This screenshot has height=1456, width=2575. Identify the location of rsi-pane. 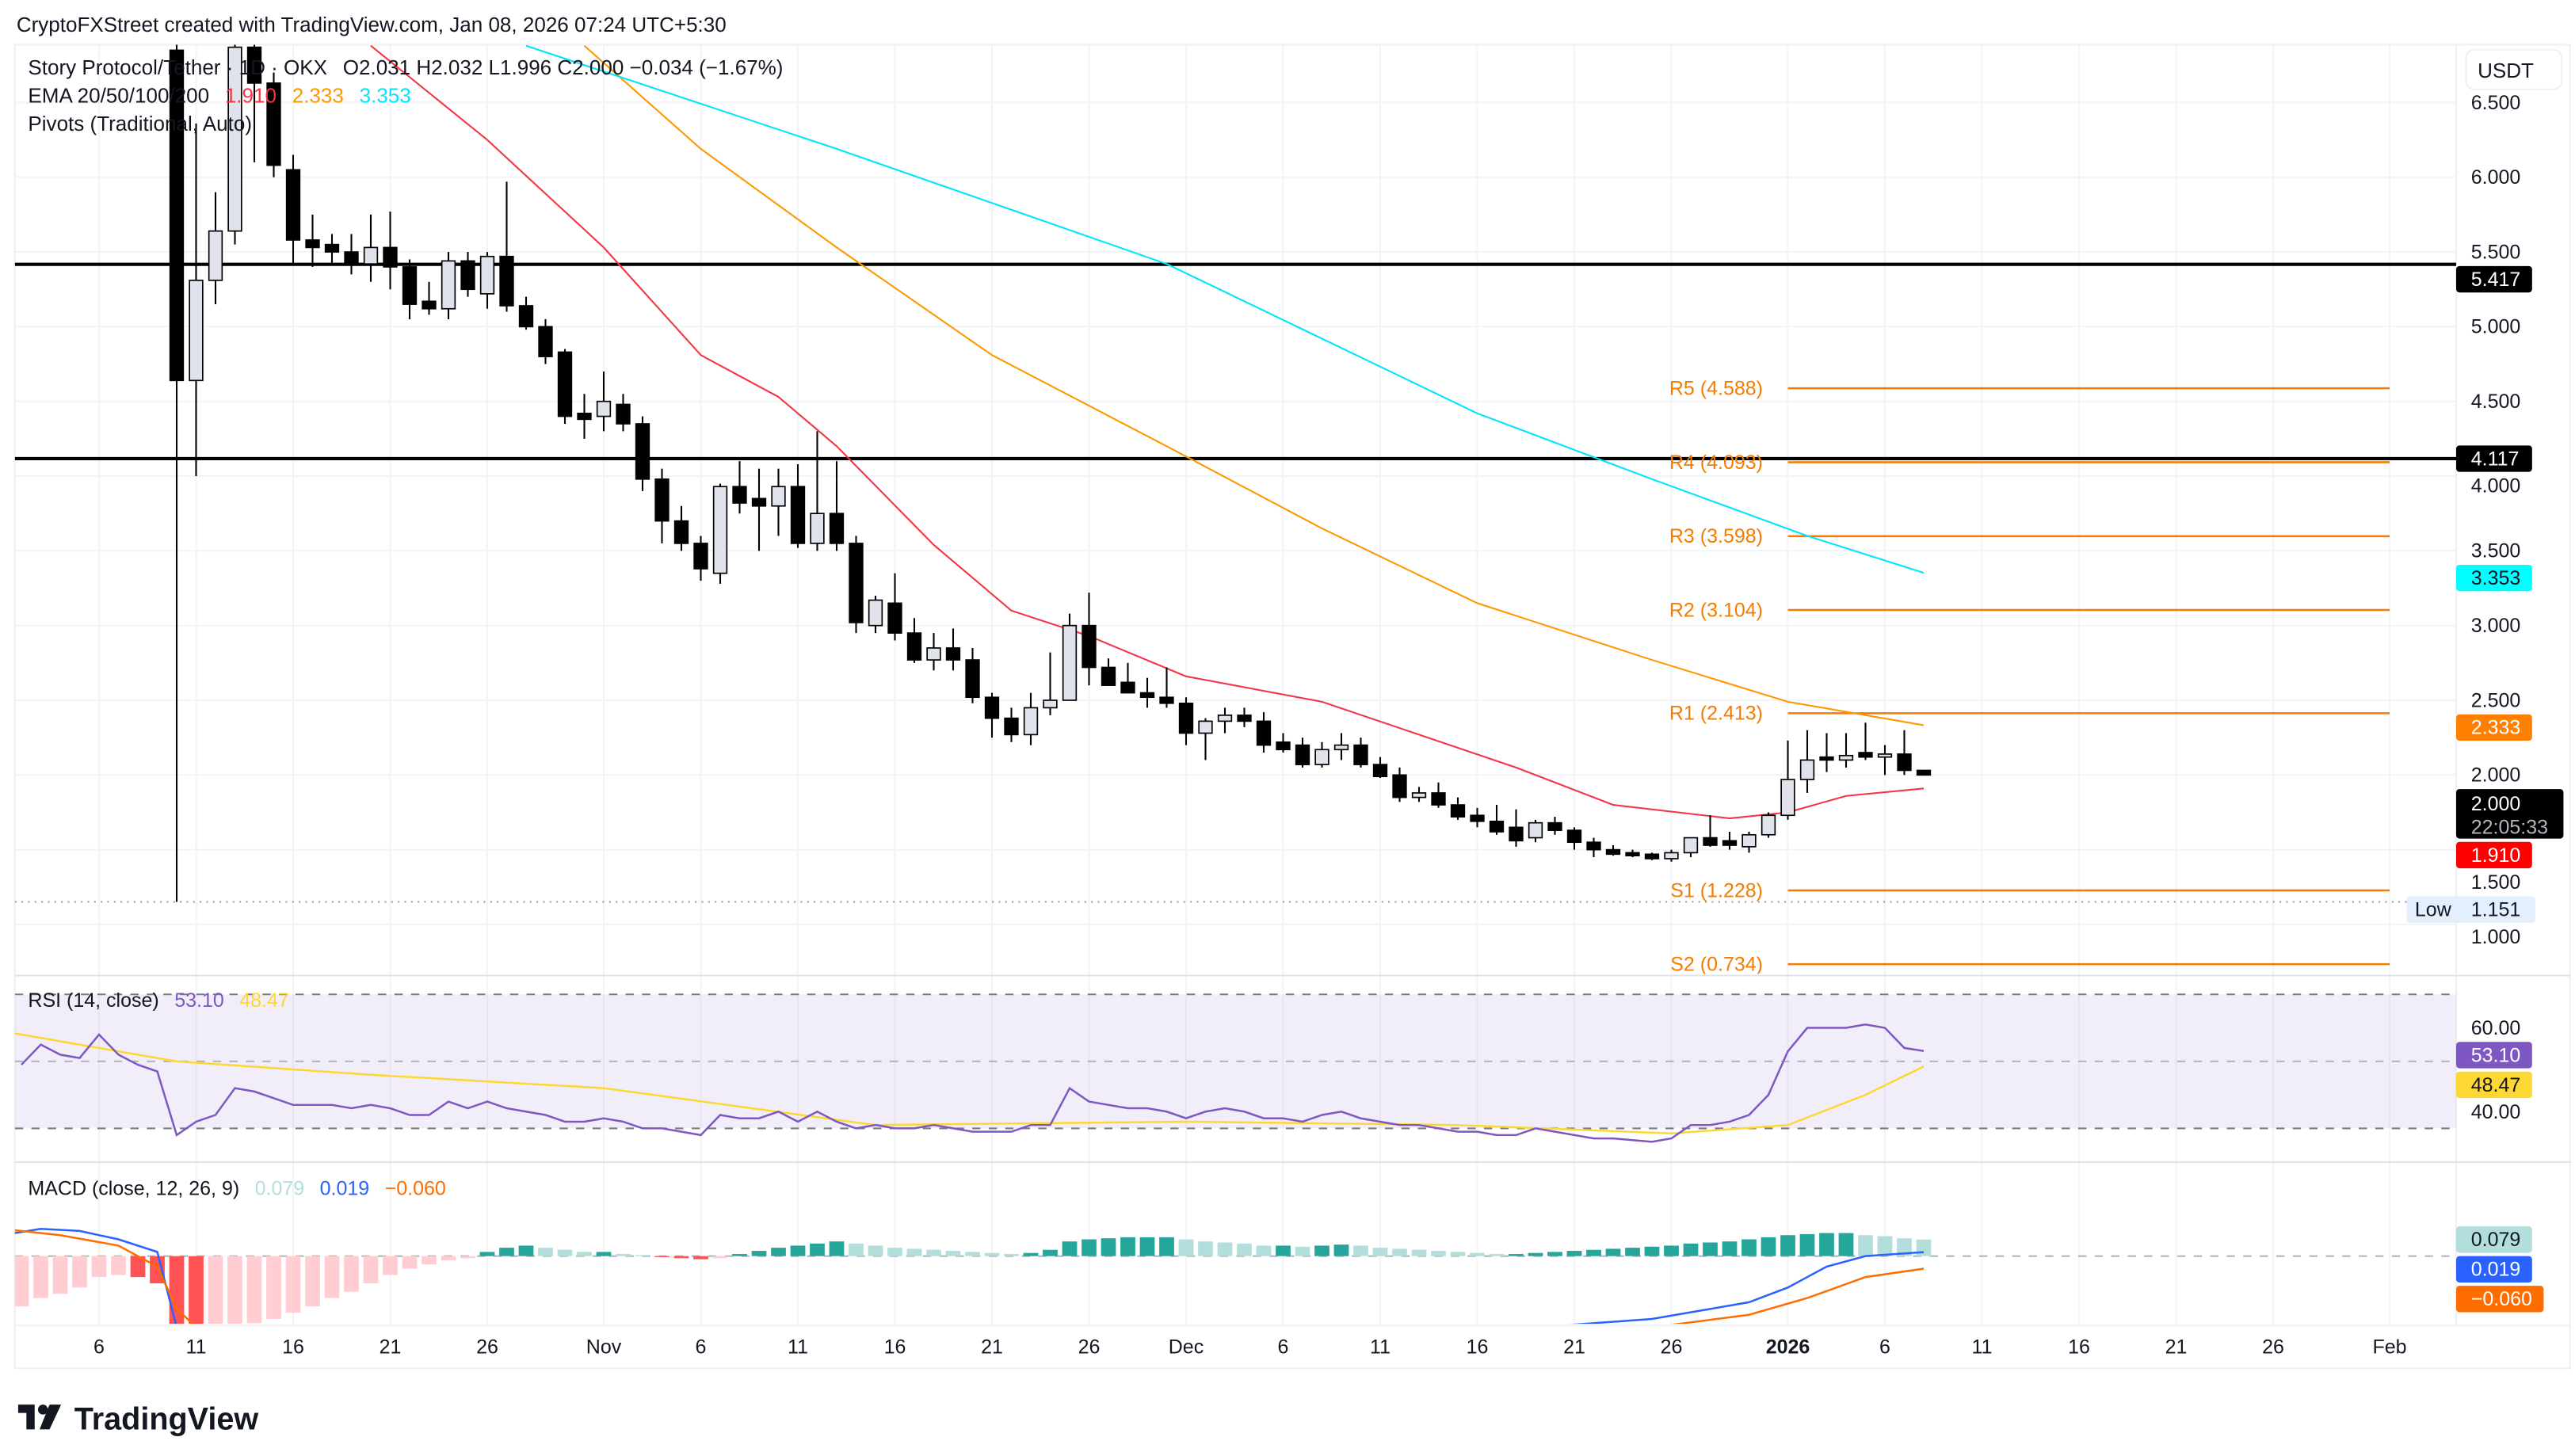
(1229, 1068).